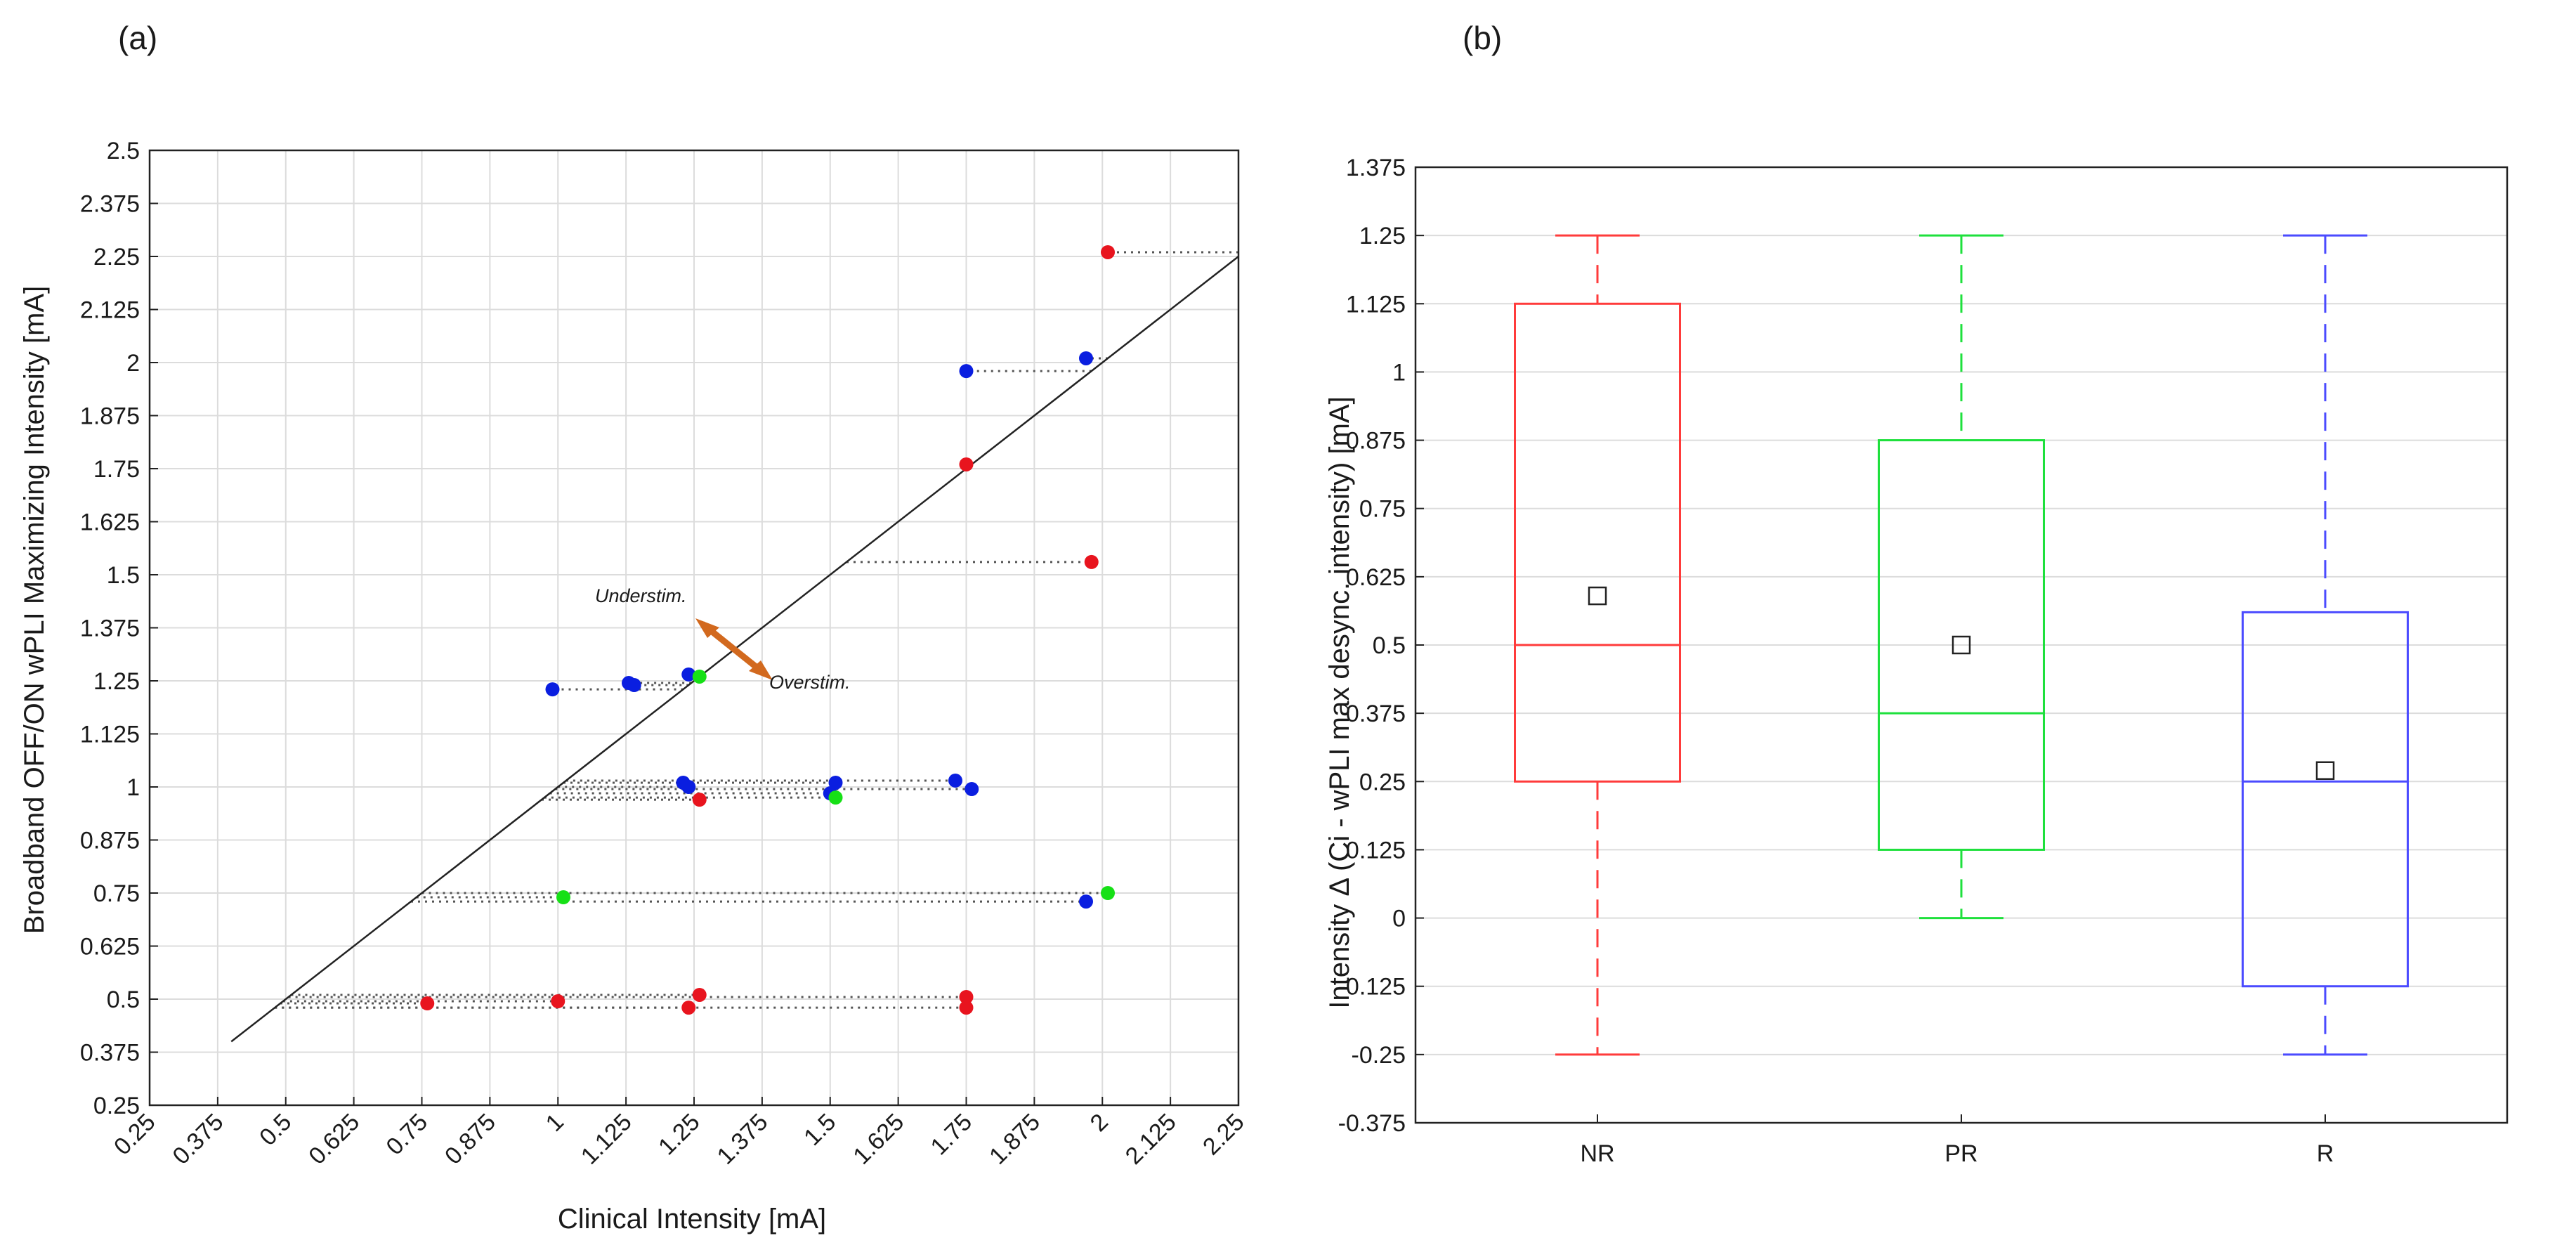 The width and height of the screenshot is (2576, 1257). Describe the element at coordinates (116, 257) in the screenshot. I see `panel-a-y-tick-label: 2.25` at that location.